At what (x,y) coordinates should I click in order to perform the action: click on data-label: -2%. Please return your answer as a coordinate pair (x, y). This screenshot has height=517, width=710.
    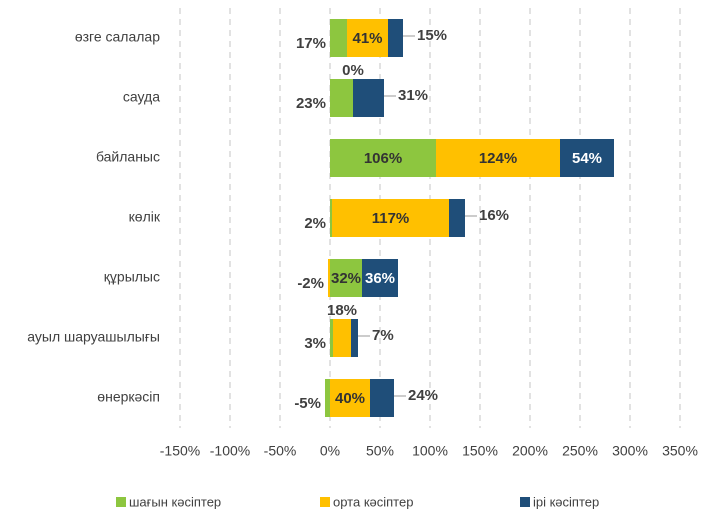
    Looking at the image, I should click on (310, 283).